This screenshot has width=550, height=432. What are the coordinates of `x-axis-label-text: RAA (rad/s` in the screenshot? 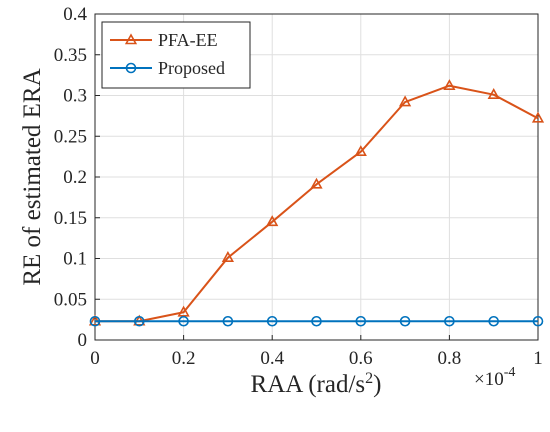 It's located at (308, 384).